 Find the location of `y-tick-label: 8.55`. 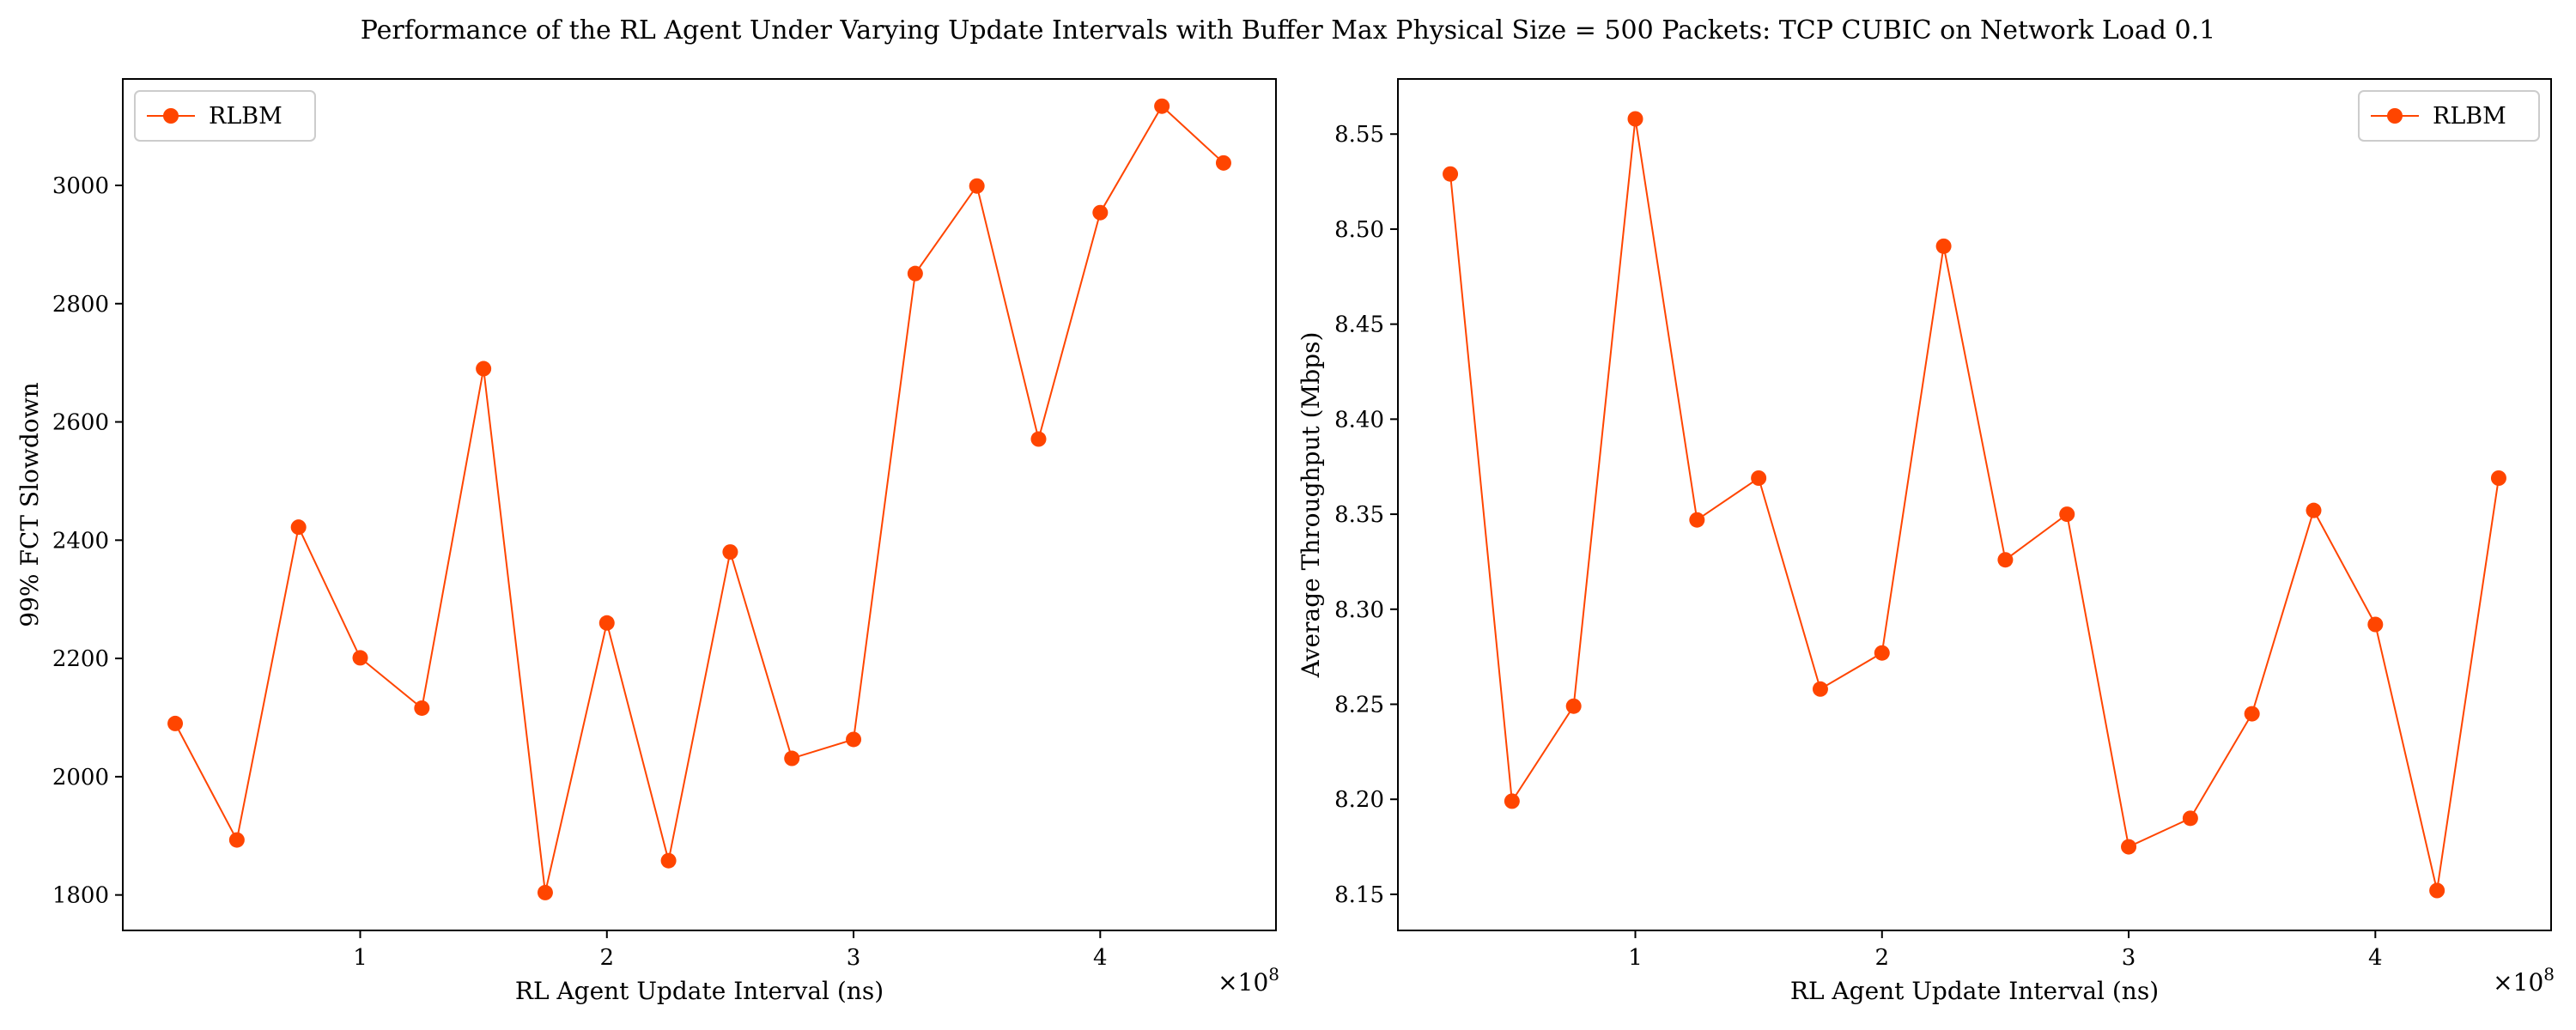

y-tick-label: 8.55 is located at coordinates (1359, 135).